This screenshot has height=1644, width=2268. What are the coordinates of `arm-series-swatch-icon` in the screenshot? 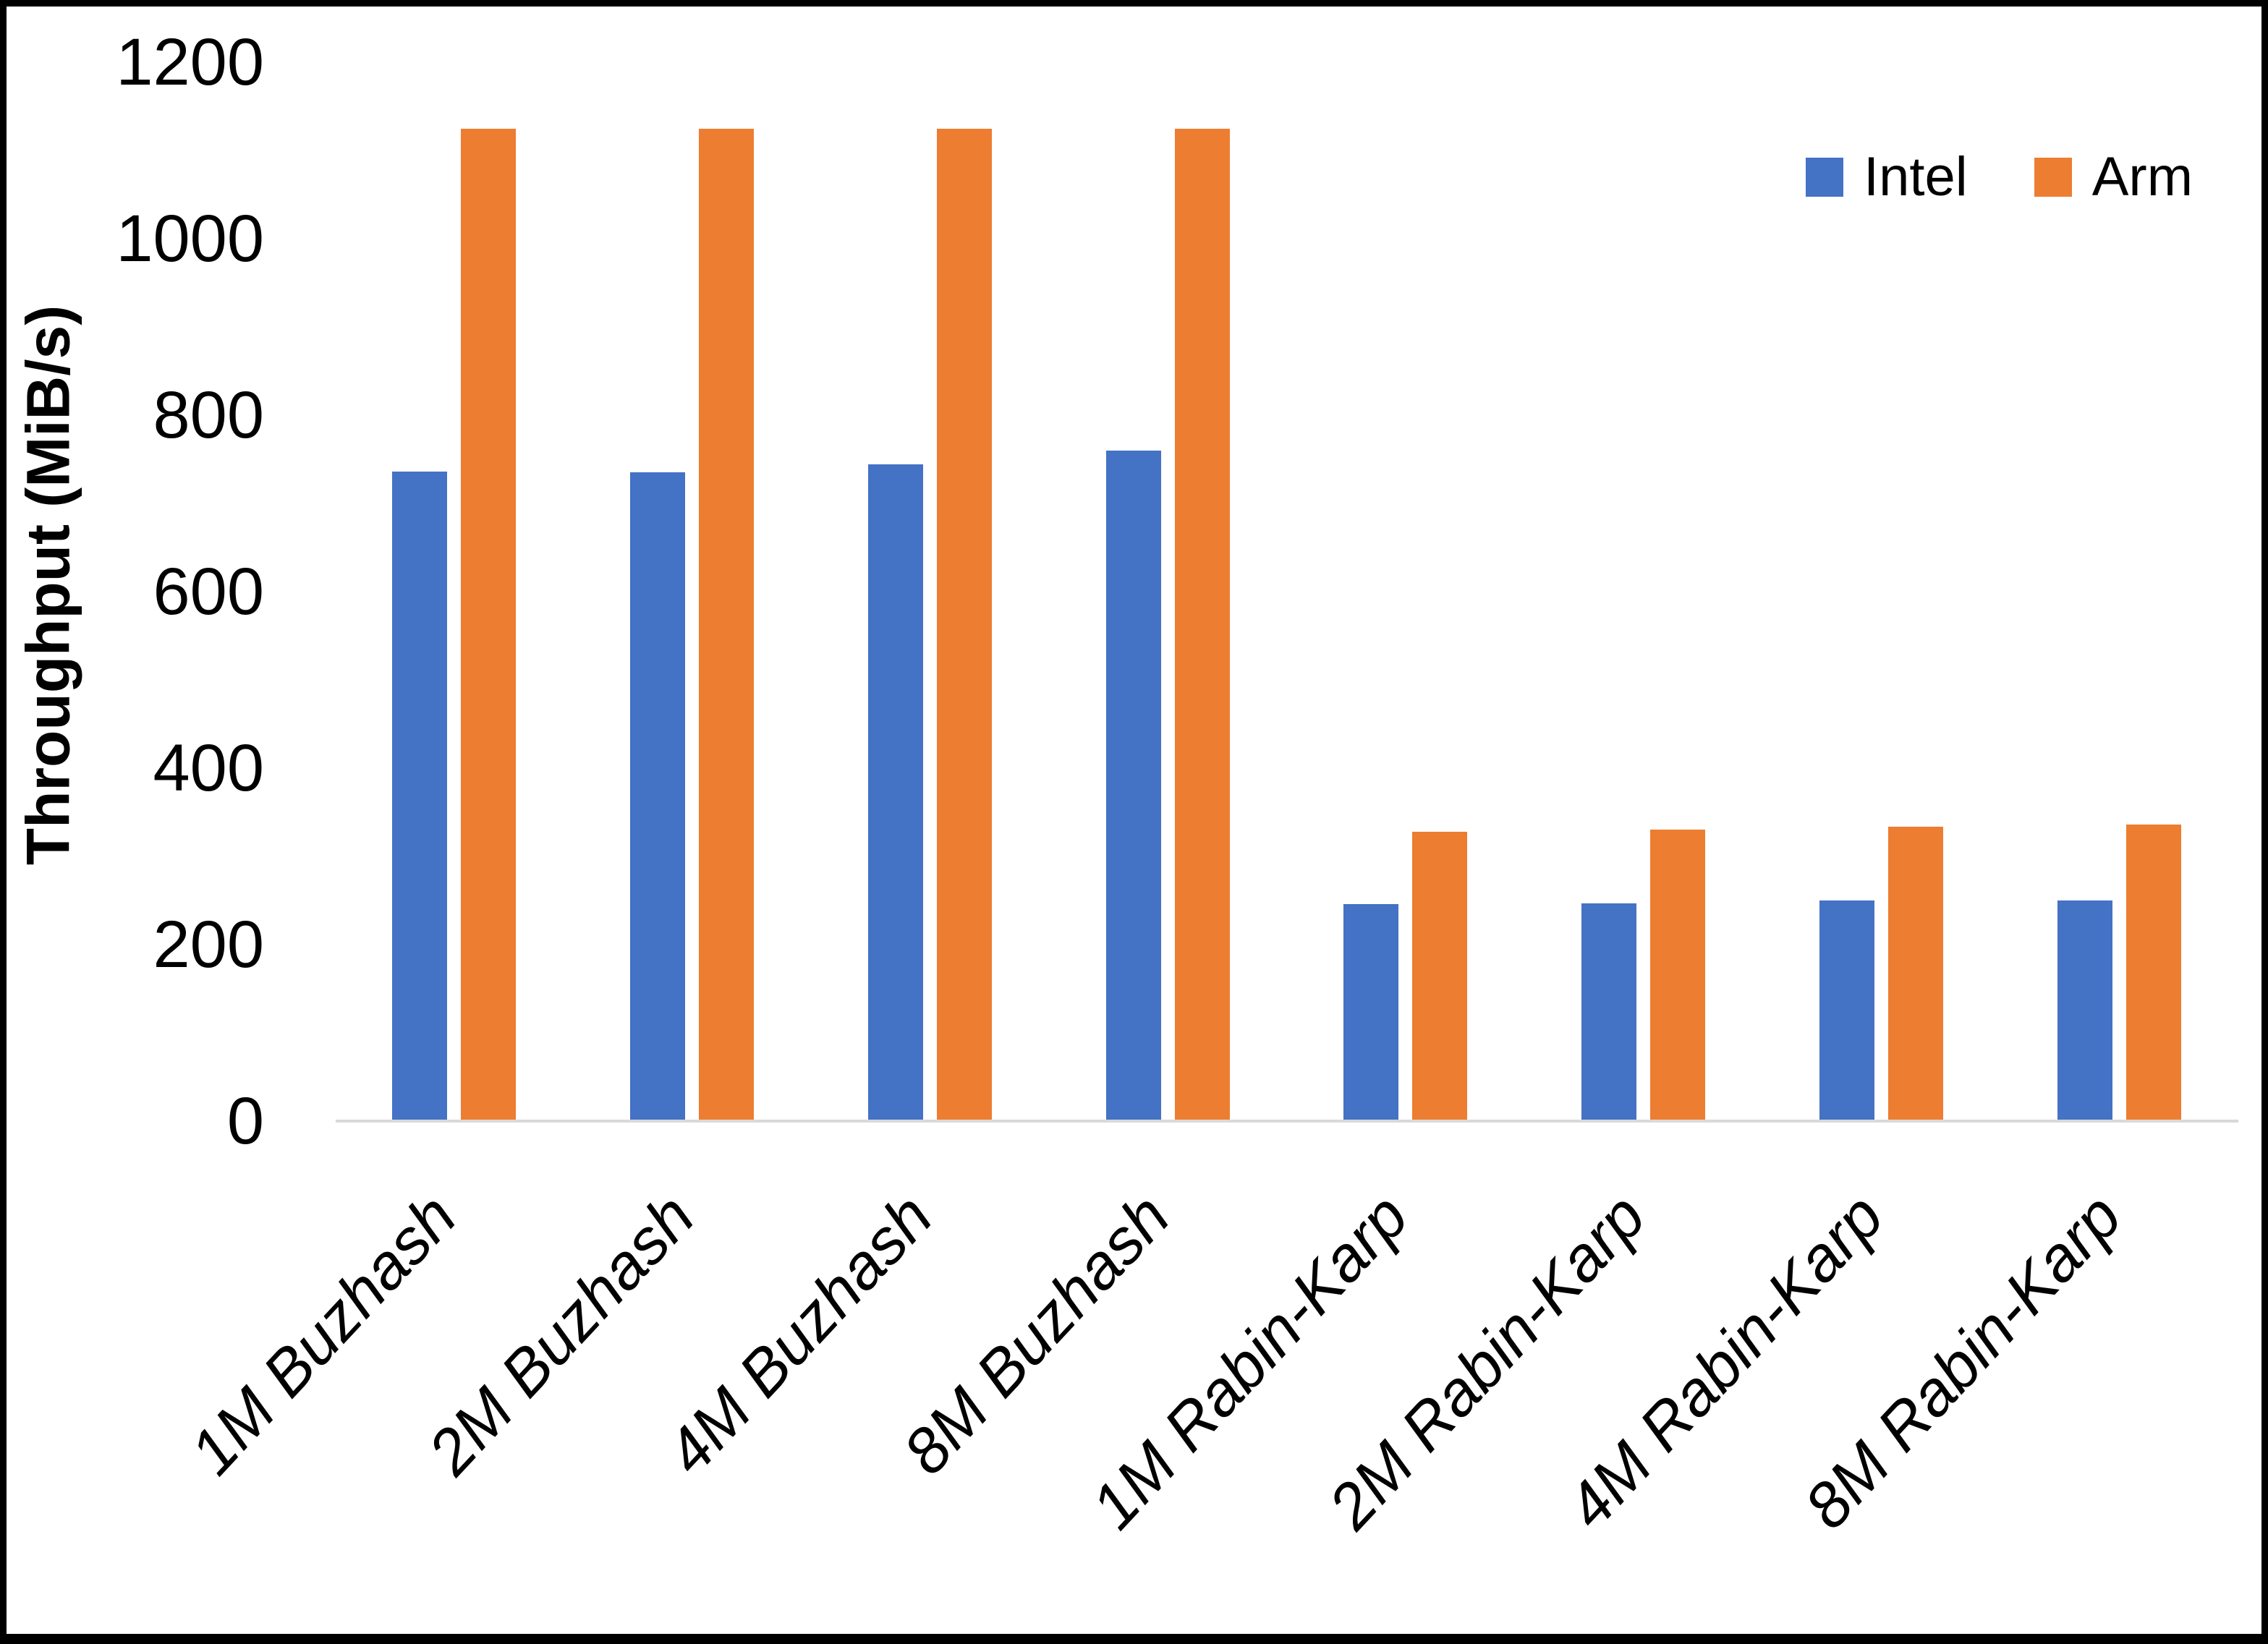 It's located at (2053, 177).